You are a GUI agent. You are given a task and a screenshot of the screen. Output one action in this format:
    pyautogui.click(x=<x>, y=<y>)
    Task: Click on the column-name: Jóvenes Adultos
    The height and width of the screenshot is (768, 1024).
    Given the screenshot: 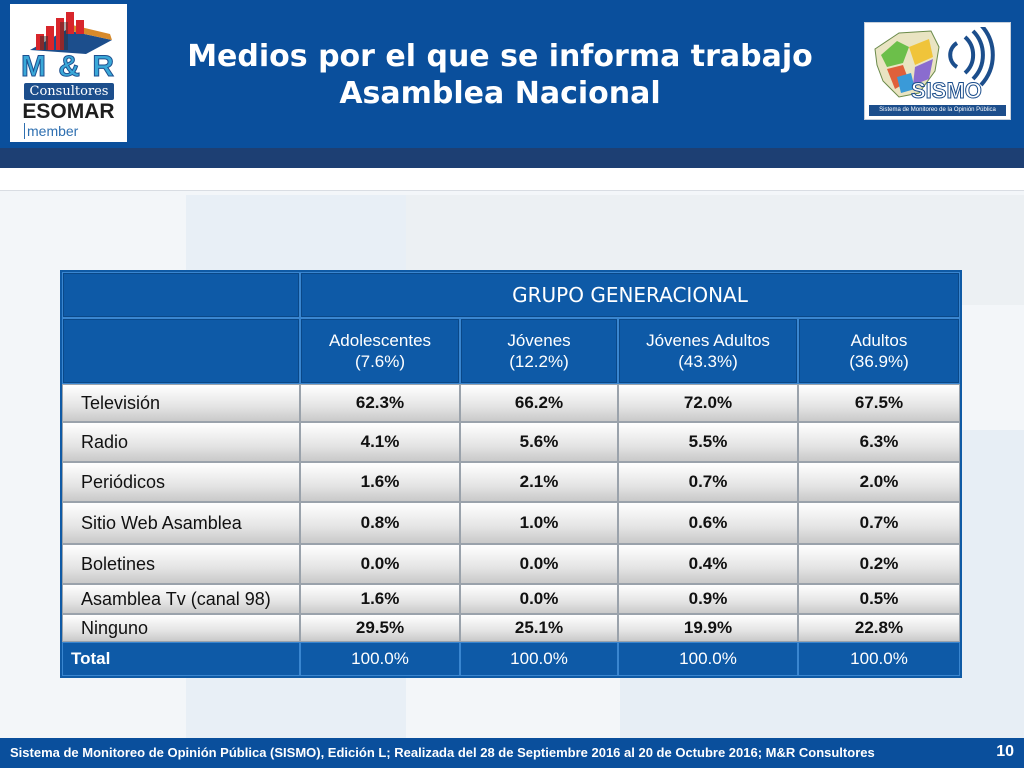 What is the action you would take?
    pyautogui.click(x=708, y=340)
    